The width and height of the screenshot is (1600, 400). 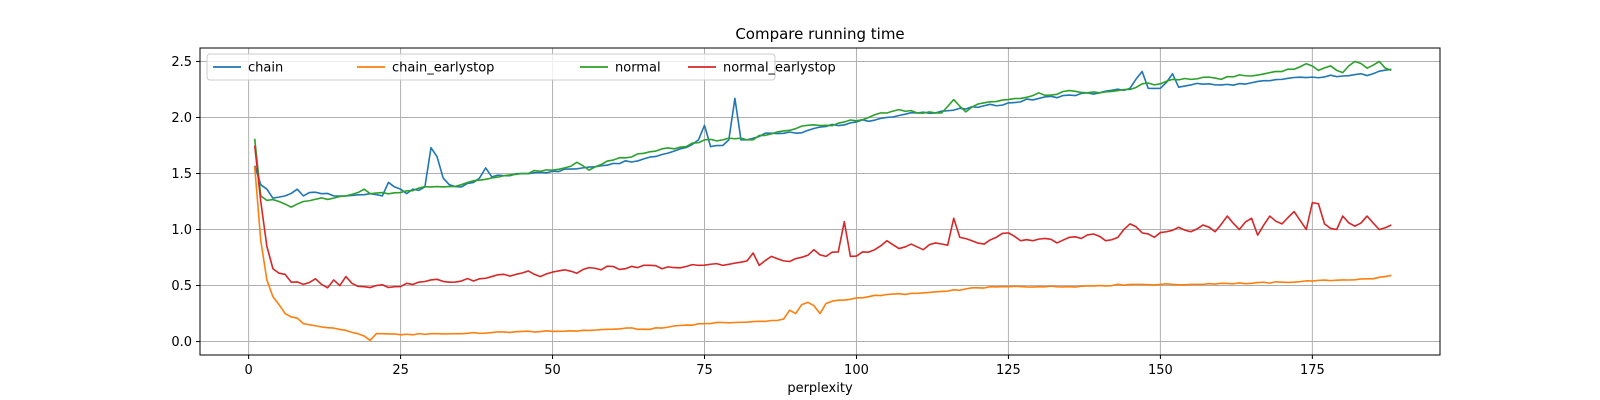 What do you see at coordinates (1160, 370) in the screenshot?
I see `x-tick-label: 150` at bounding box center [1160, 370].